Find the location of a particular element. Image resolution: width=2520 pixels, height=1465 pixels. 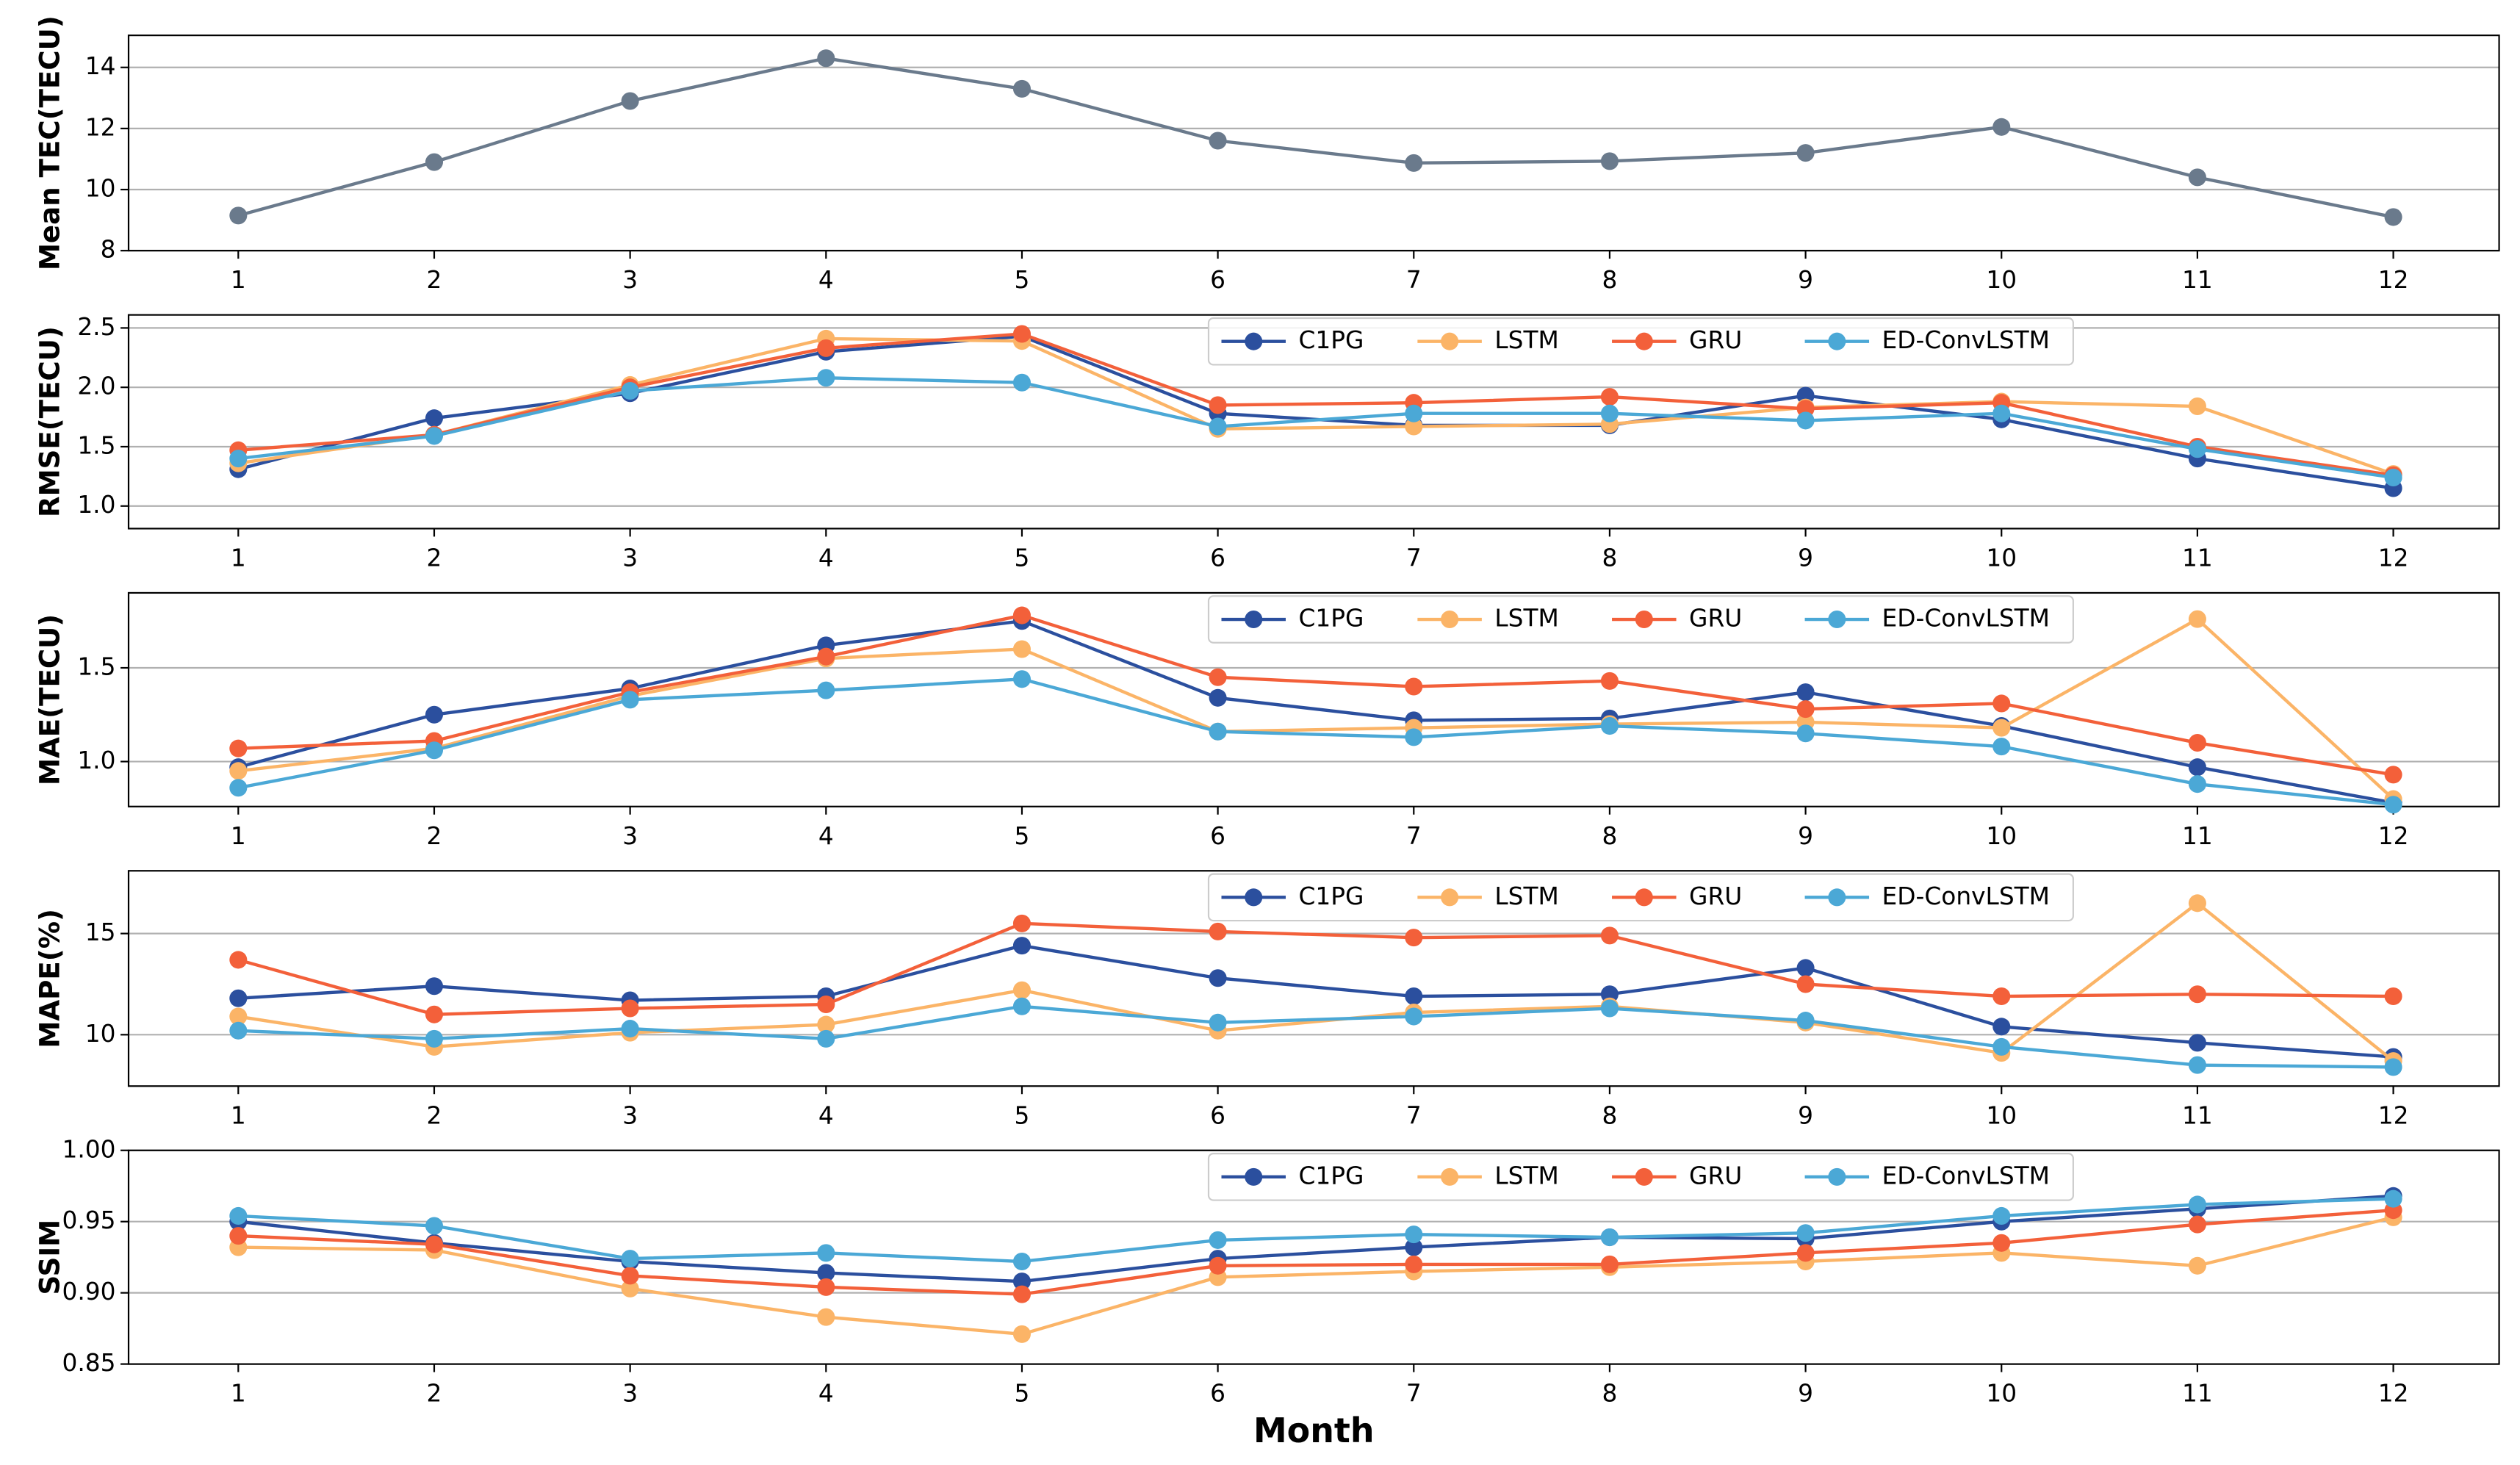

x-tick-label: 10 is located at coordinates (2002, 1394).